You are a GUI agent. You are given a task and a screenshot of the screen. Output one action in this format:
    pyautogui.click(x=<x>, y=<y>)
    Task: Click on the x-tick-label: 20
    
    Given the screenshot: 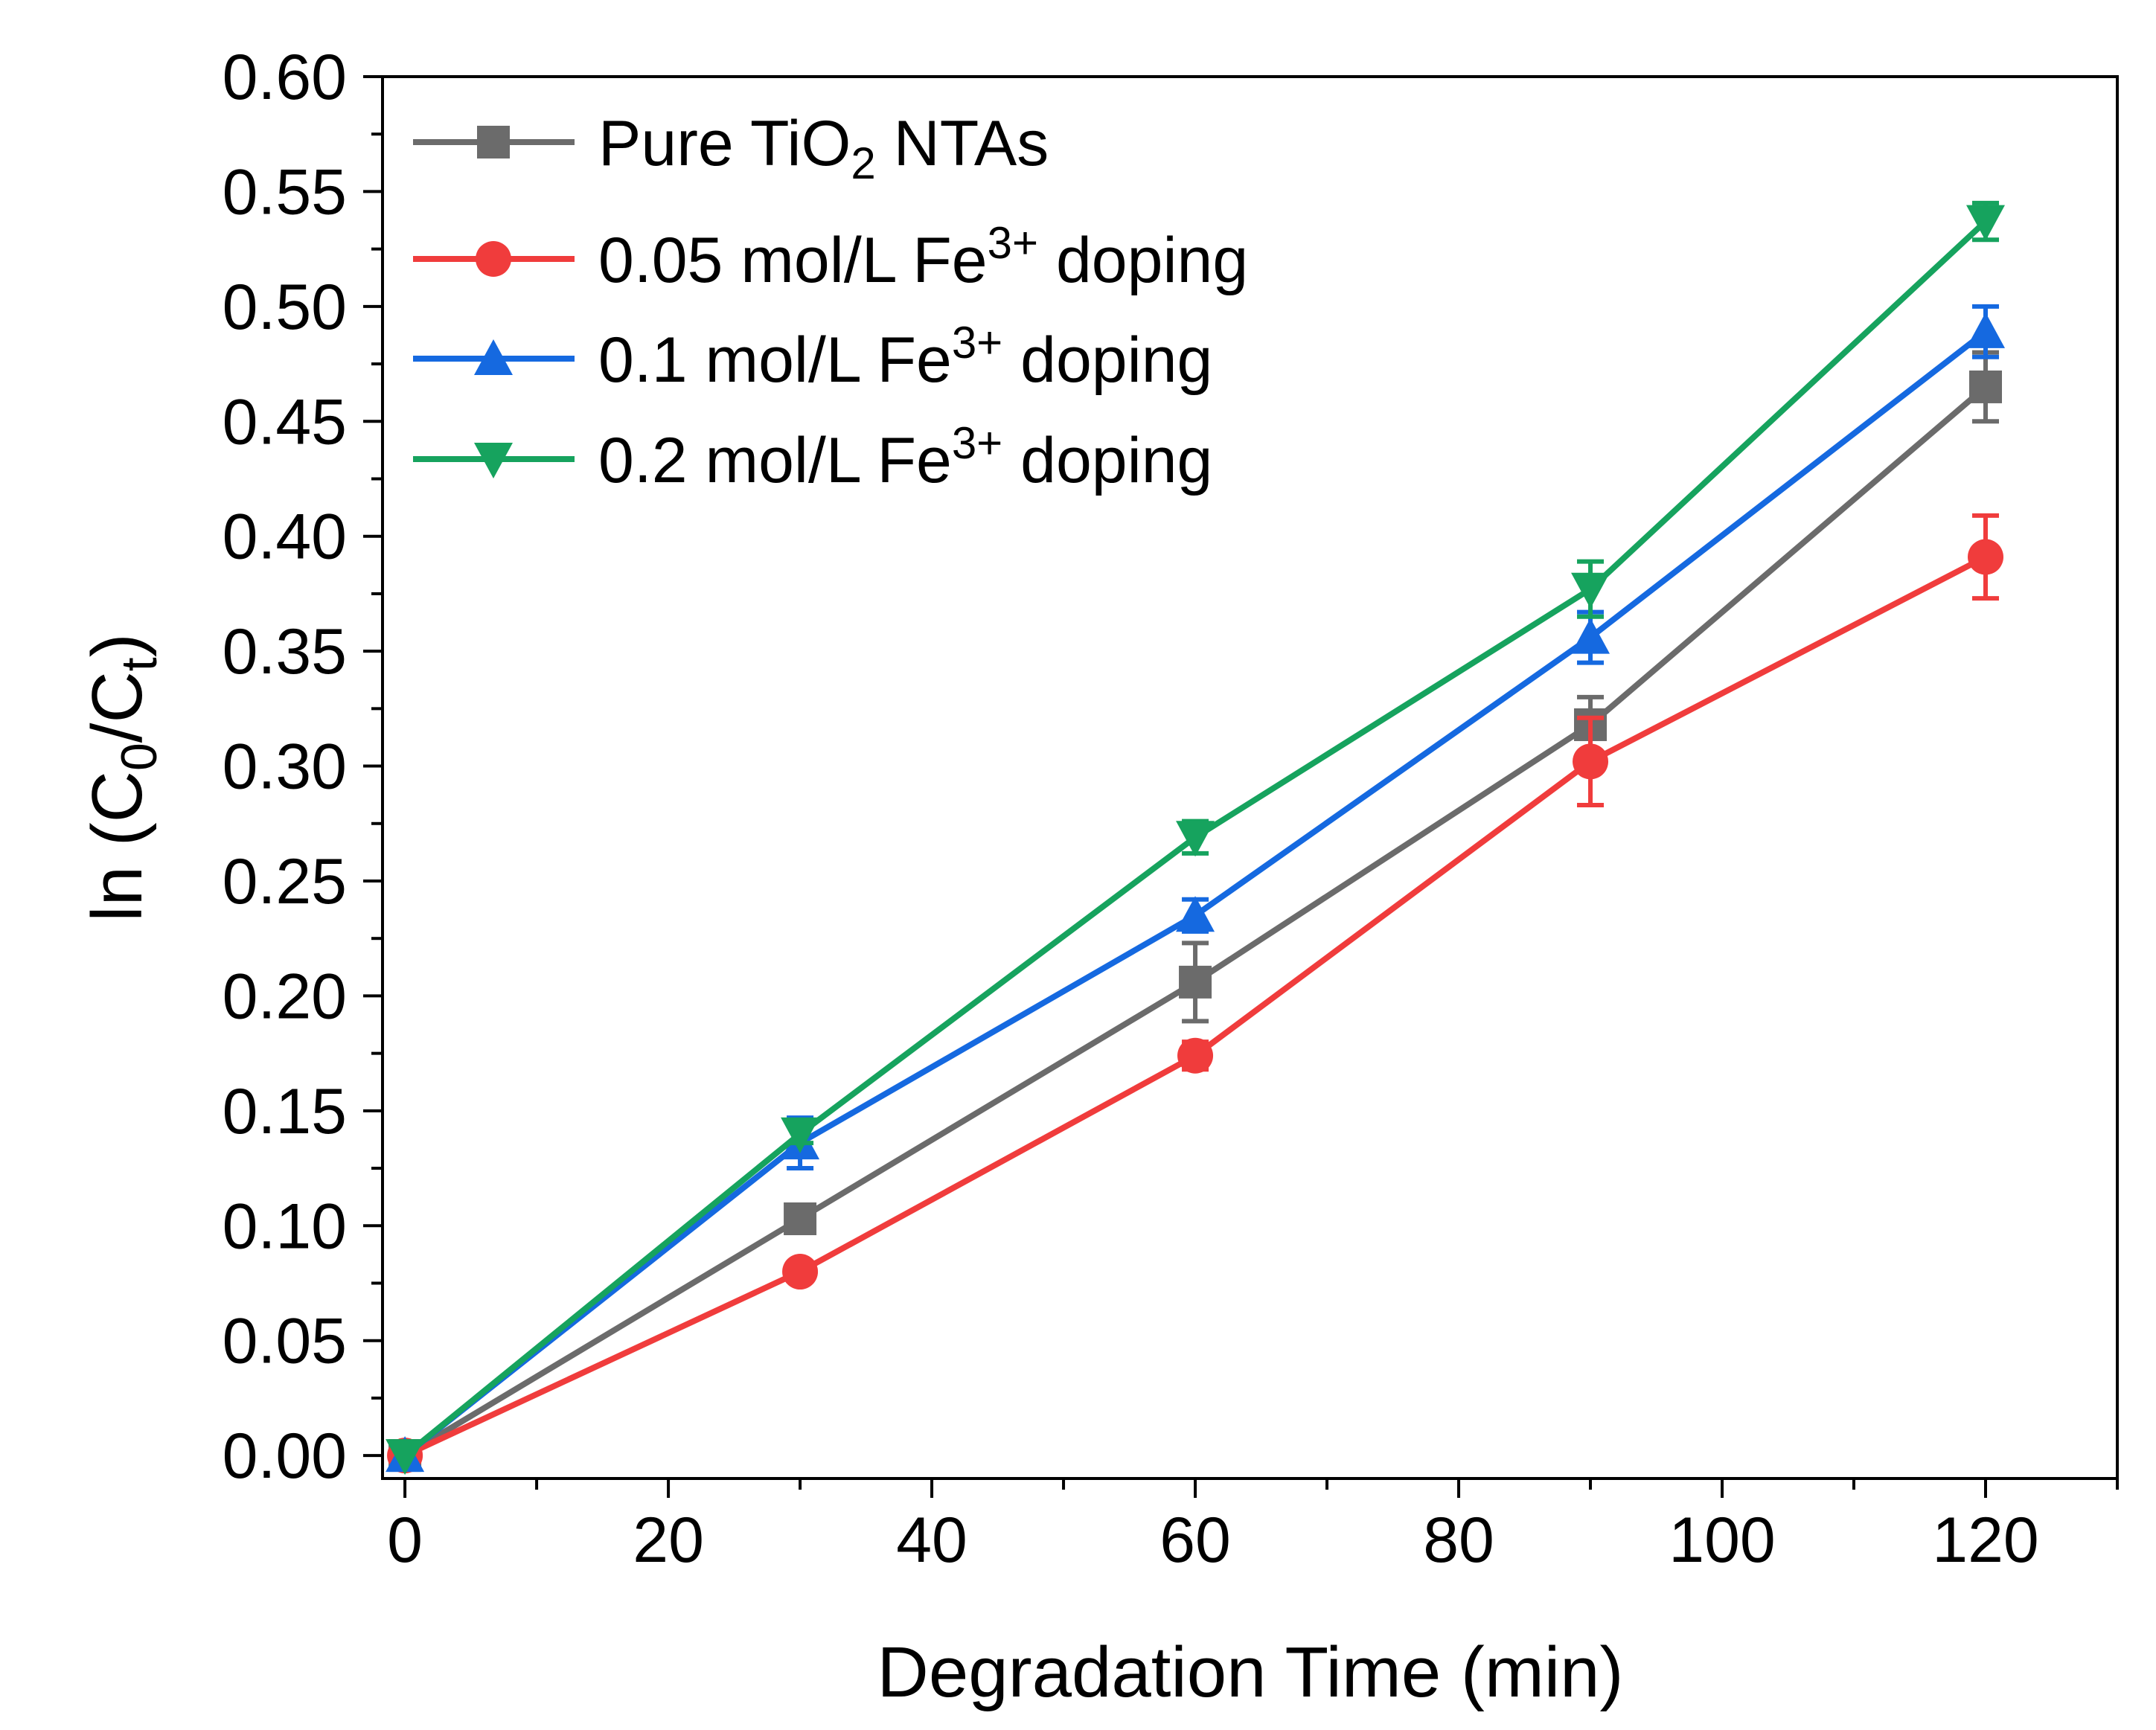 What is the action you would take?
    pyautogui.click(x=668, y=1540)
    